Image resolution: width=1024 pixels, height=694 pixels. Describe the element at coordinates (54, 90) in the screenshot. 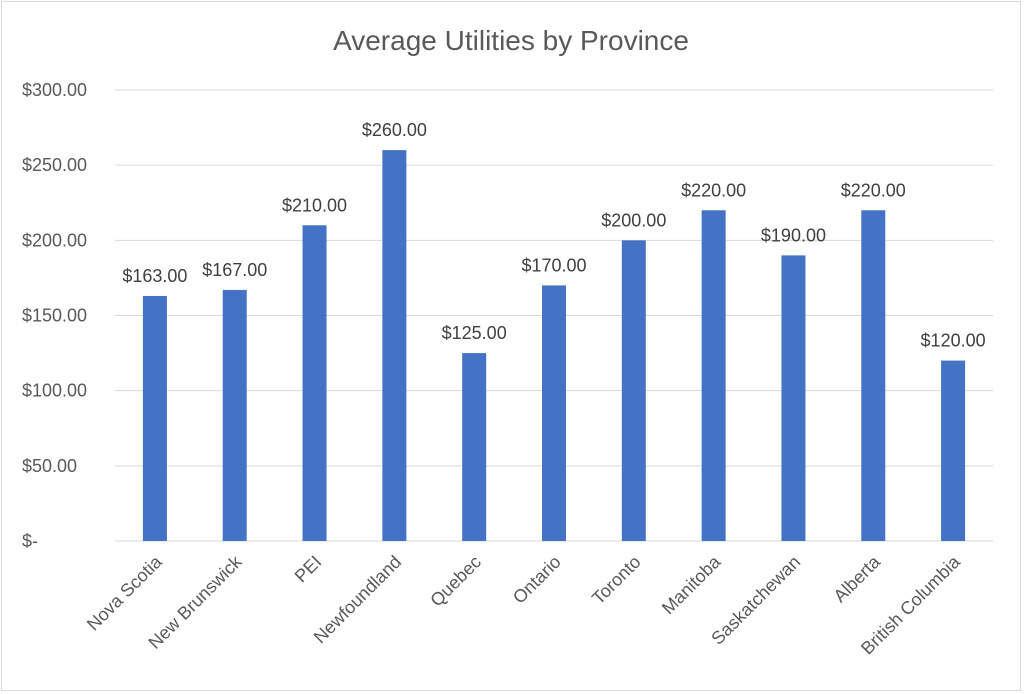

I see `y-tick-label: $300.00` at that location.